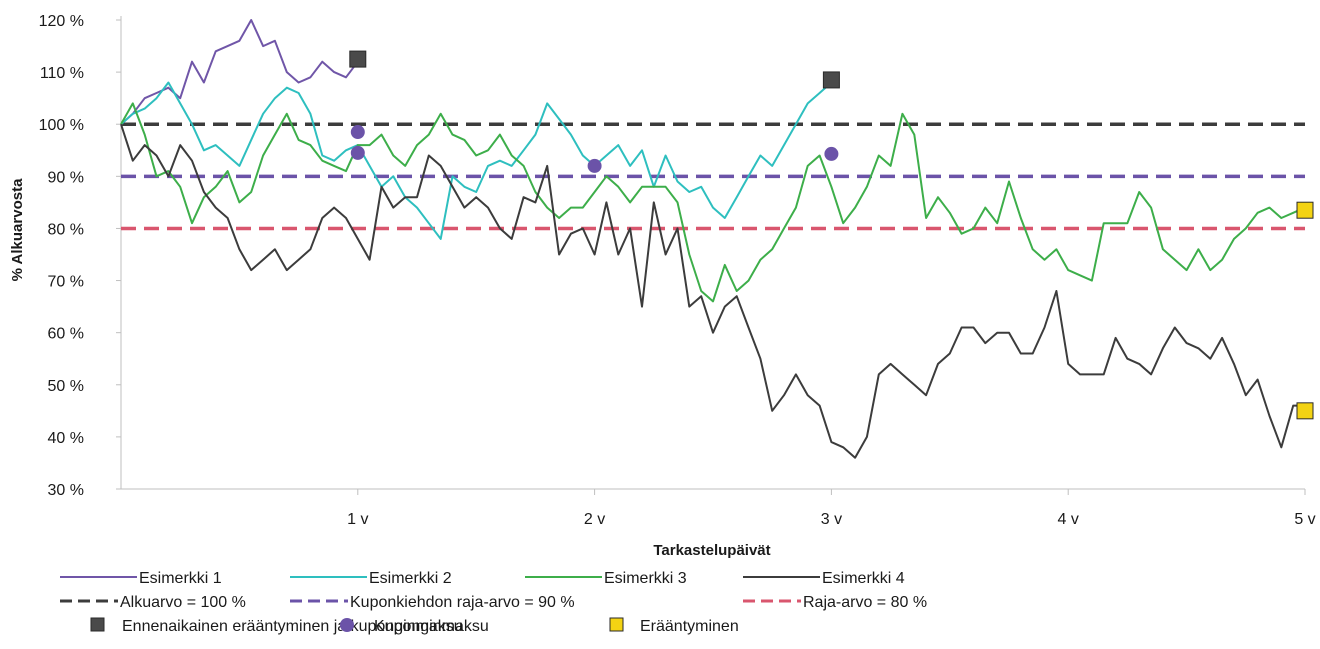 The image size is (1320, 649). I want to click on y-tick-label: 120 %, so click(61, 21).